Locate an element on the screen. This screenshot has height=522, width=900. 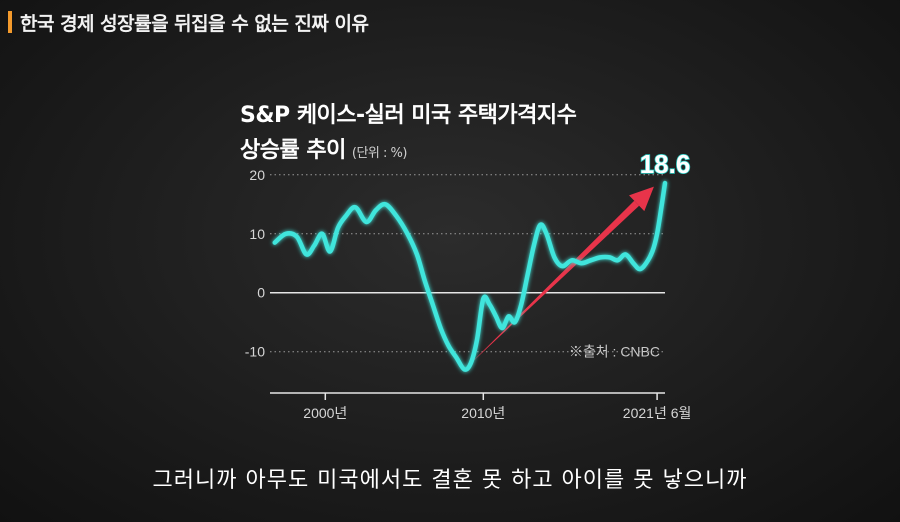
trend-arrow-shaft is located at coordinates (553, 283).